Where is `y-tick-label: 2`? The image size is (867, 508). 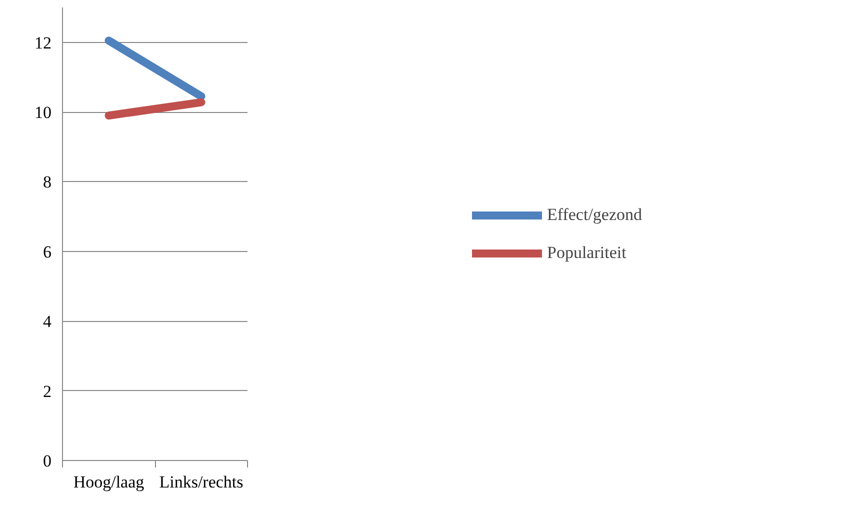
y-tick-label: 2 is located at coordinates (47, 391).